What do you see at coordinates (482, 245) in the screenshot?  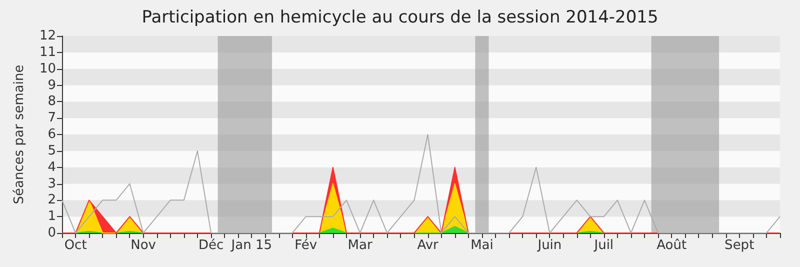 I see `x-tick-label: Mai` at bounding box center [482, 245].